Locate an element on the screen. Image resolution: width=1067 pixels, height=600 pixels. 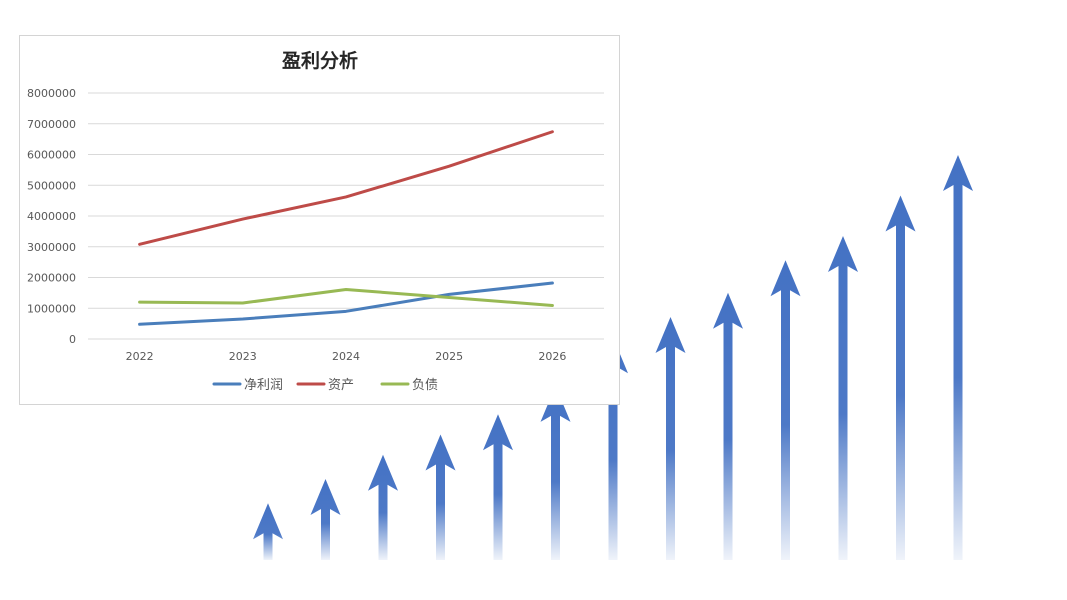
x-axis-tick-labels: 2022 2023 2024 2025 2026 is located at coordinates (346, 356).